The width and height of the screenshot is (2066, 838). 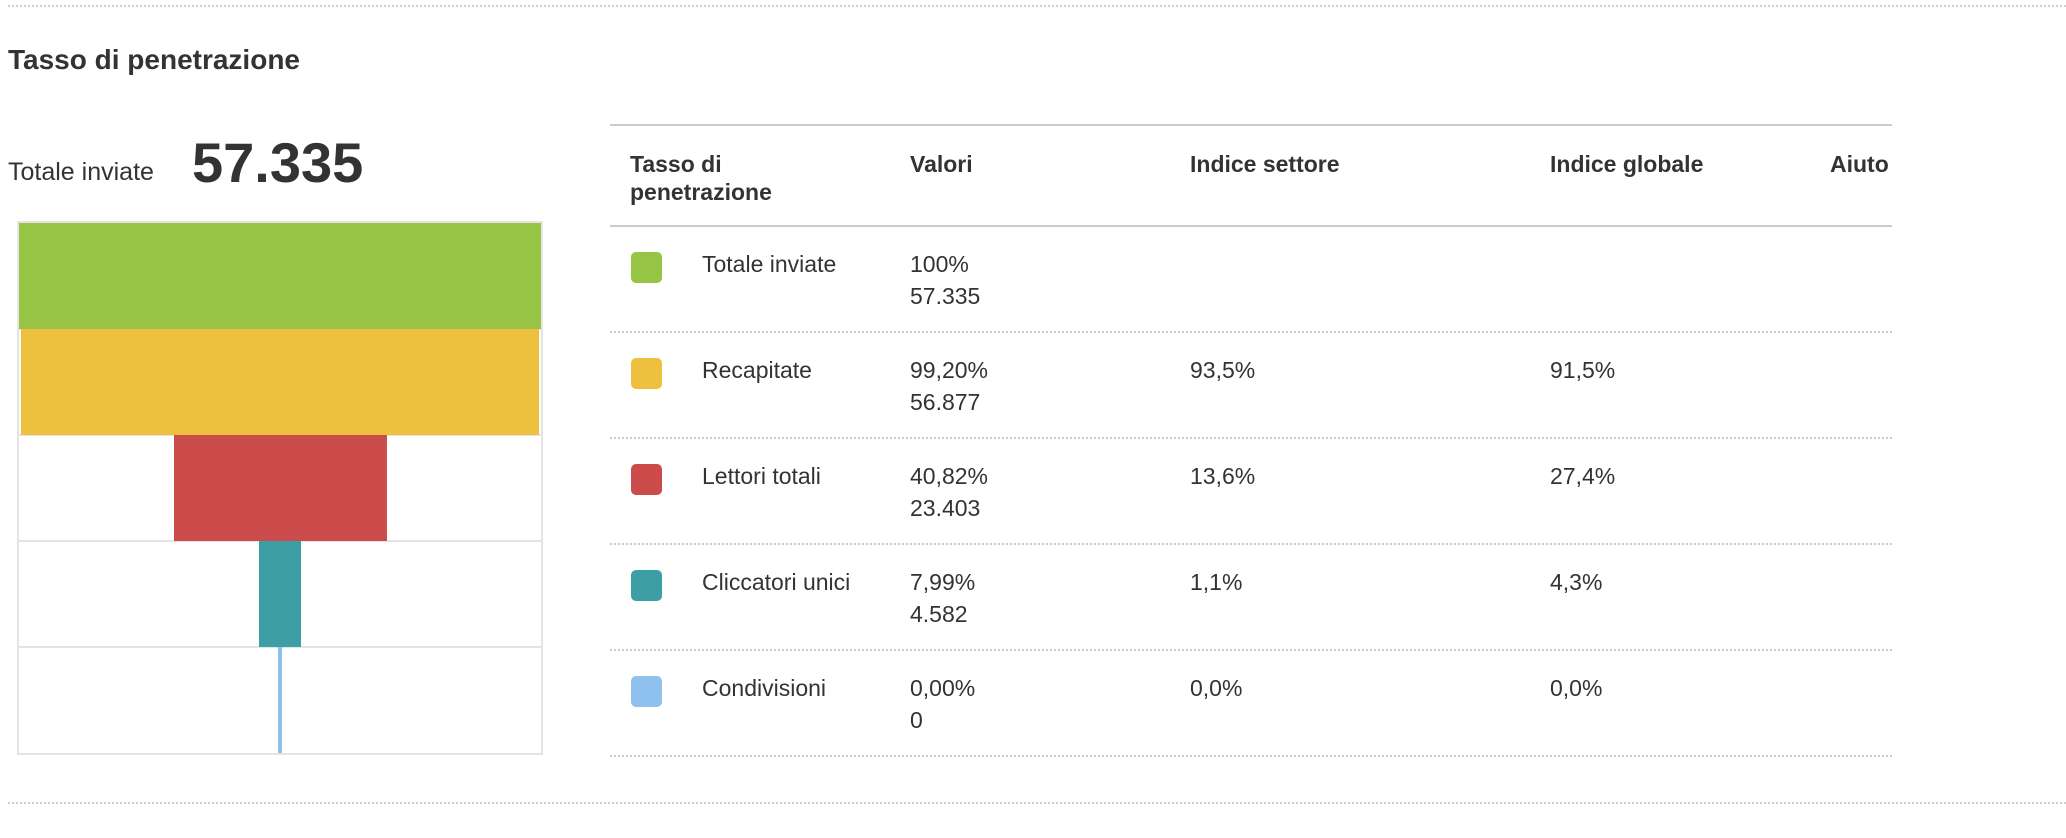 I want to click on row-count: 4.582, so click(x=939, y=614).